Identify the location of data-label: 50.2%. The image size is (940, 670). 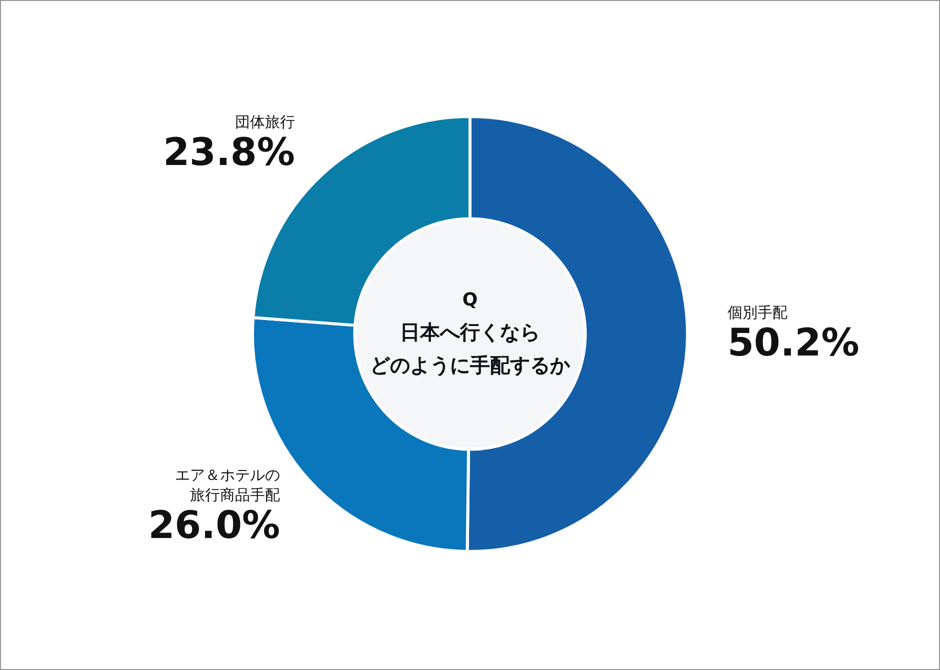
(793, 342).